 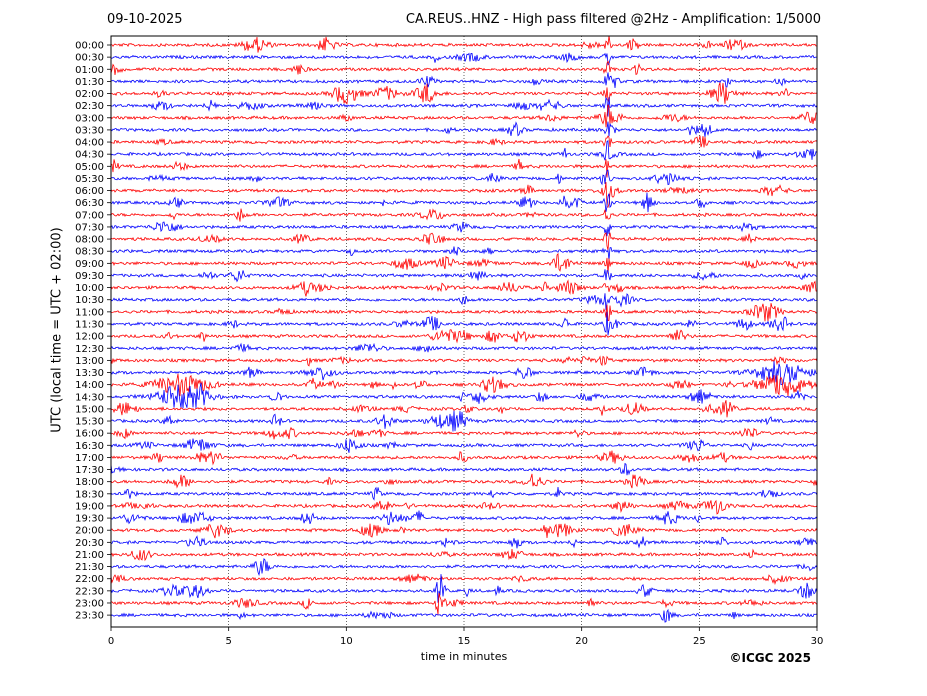 What do you see at coordinates (464, 68) in the screenshot?
I see `trace-01:00` at bounding box center [464, 68].